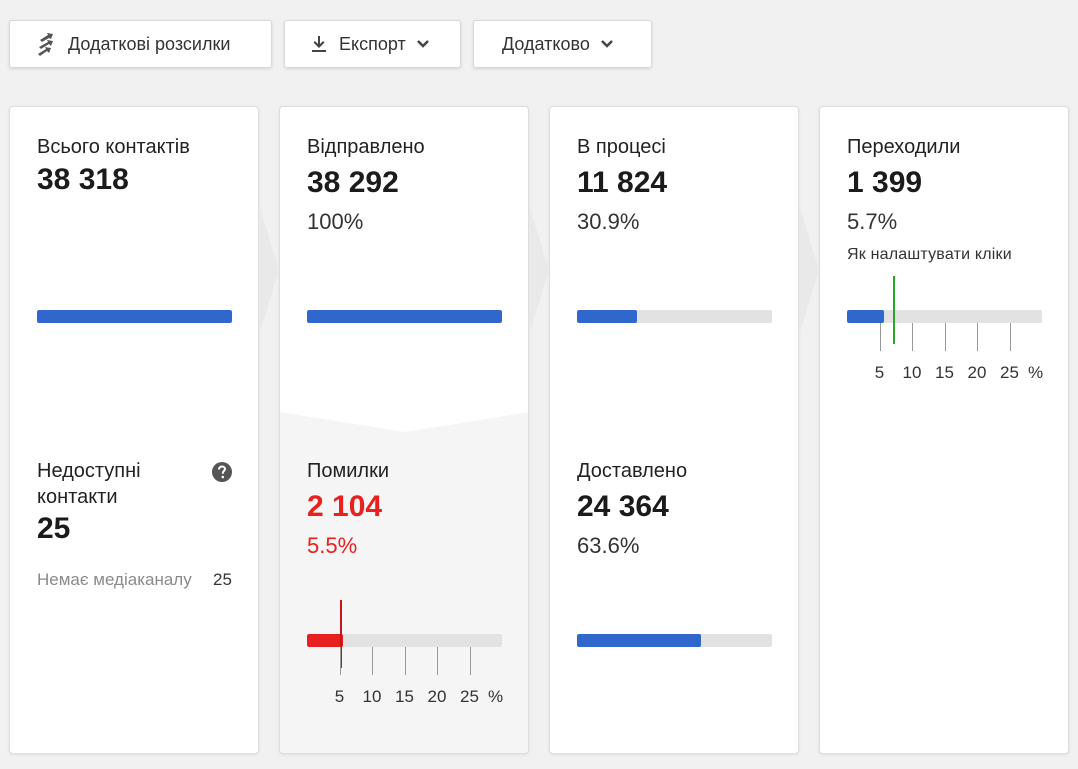  I want to click on total-contacts-label: Всього контактів, so click(113, 147).